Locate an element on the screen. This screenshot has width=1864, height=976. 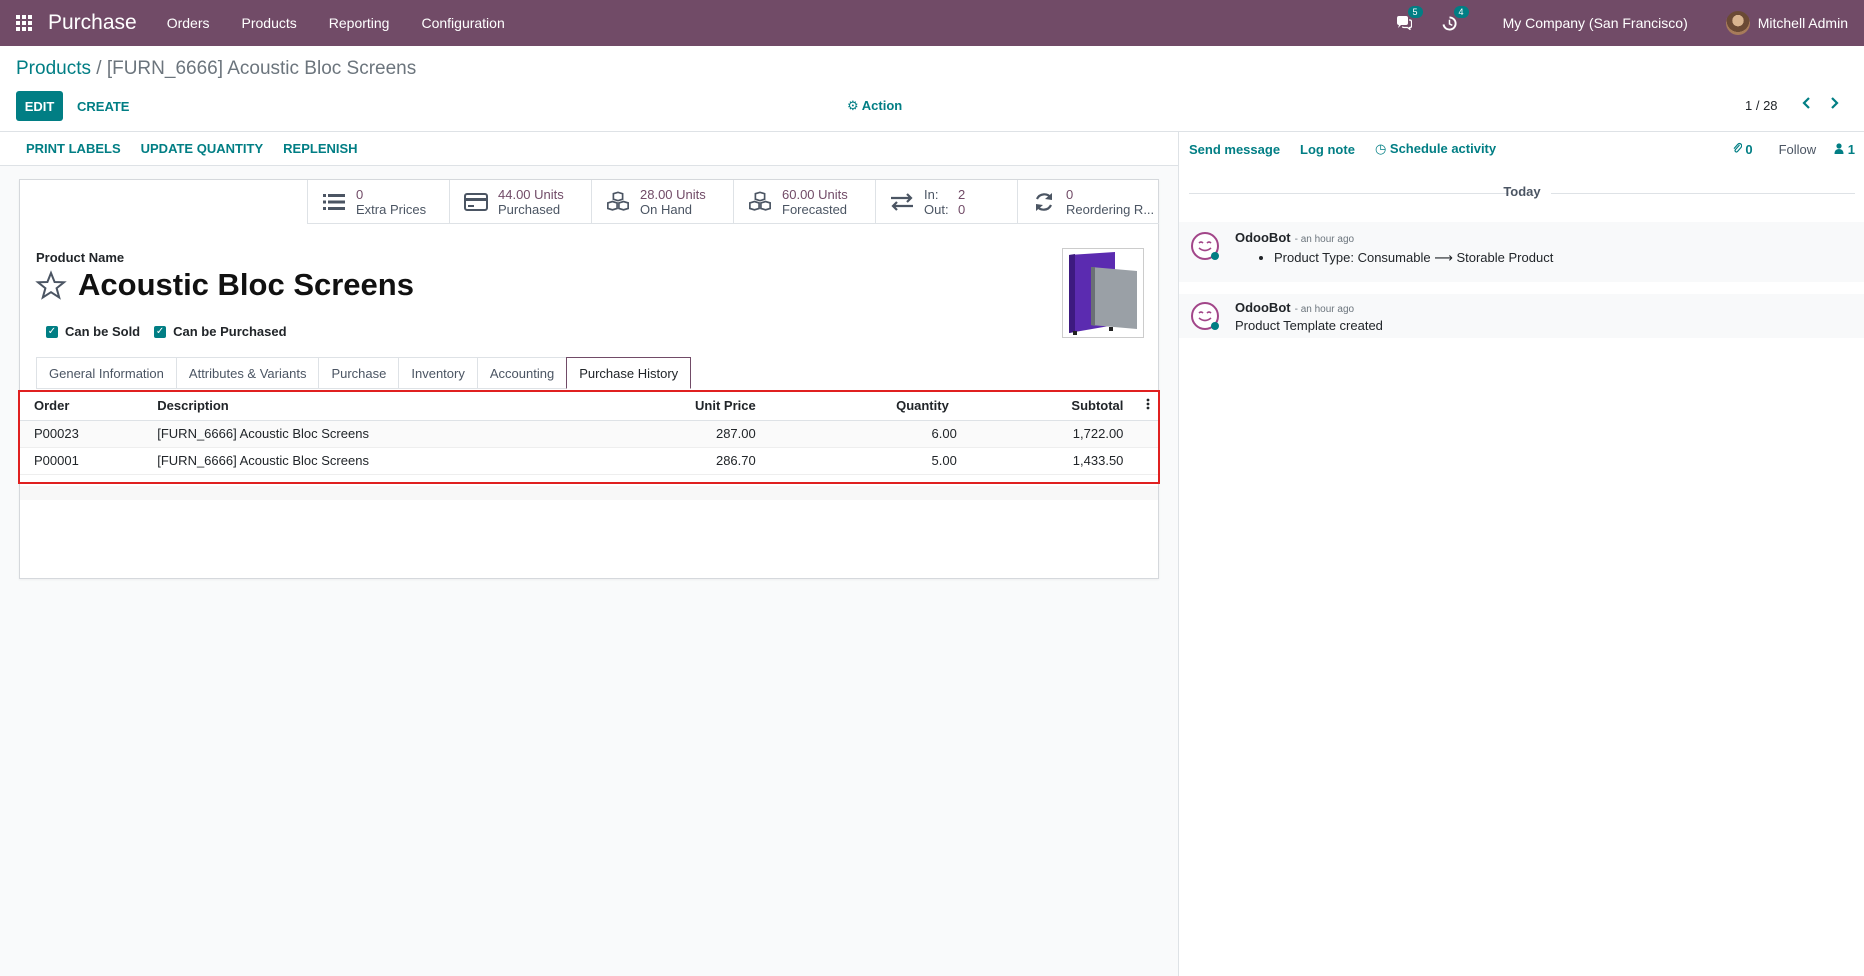
smart-button-on-hand: 28.00 Units On Hand is located at coordinates (662, 202).